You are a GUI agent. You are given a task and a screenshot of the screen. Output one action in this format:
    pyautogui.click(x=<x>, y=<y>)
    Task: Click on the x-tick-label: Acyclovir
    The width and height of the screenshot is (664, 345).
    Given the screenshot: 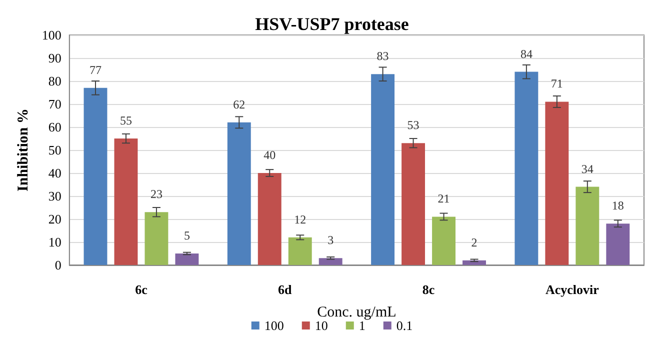 What is the action you would take?
    pyautogui.click(x=572, y=289)
    